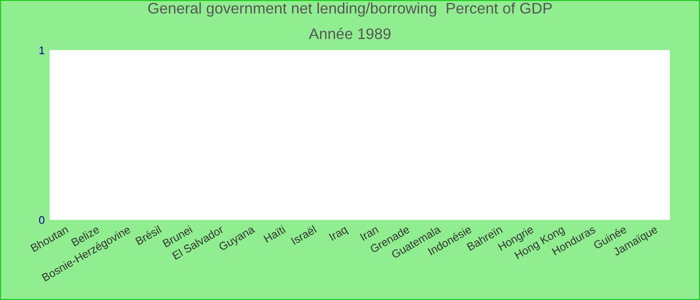 This screenshot has width=700, height=300. I want to click on chart-title: General government net lending/borrowing Percent of GDP, so click(350, 9).